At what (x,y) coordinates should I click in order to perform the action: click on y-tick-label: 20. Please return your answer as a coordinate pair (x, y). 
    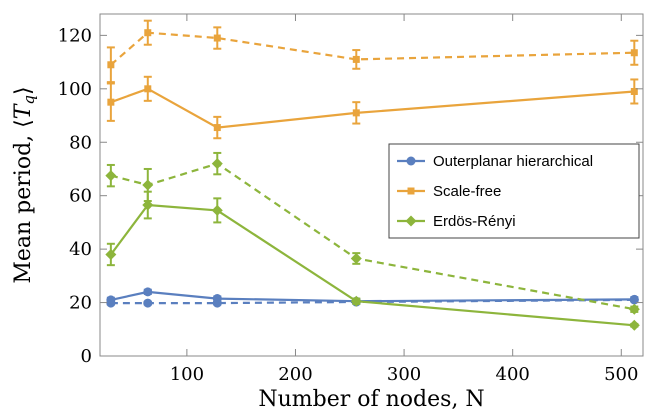
    Looking at the image, I should click on (80, 303).